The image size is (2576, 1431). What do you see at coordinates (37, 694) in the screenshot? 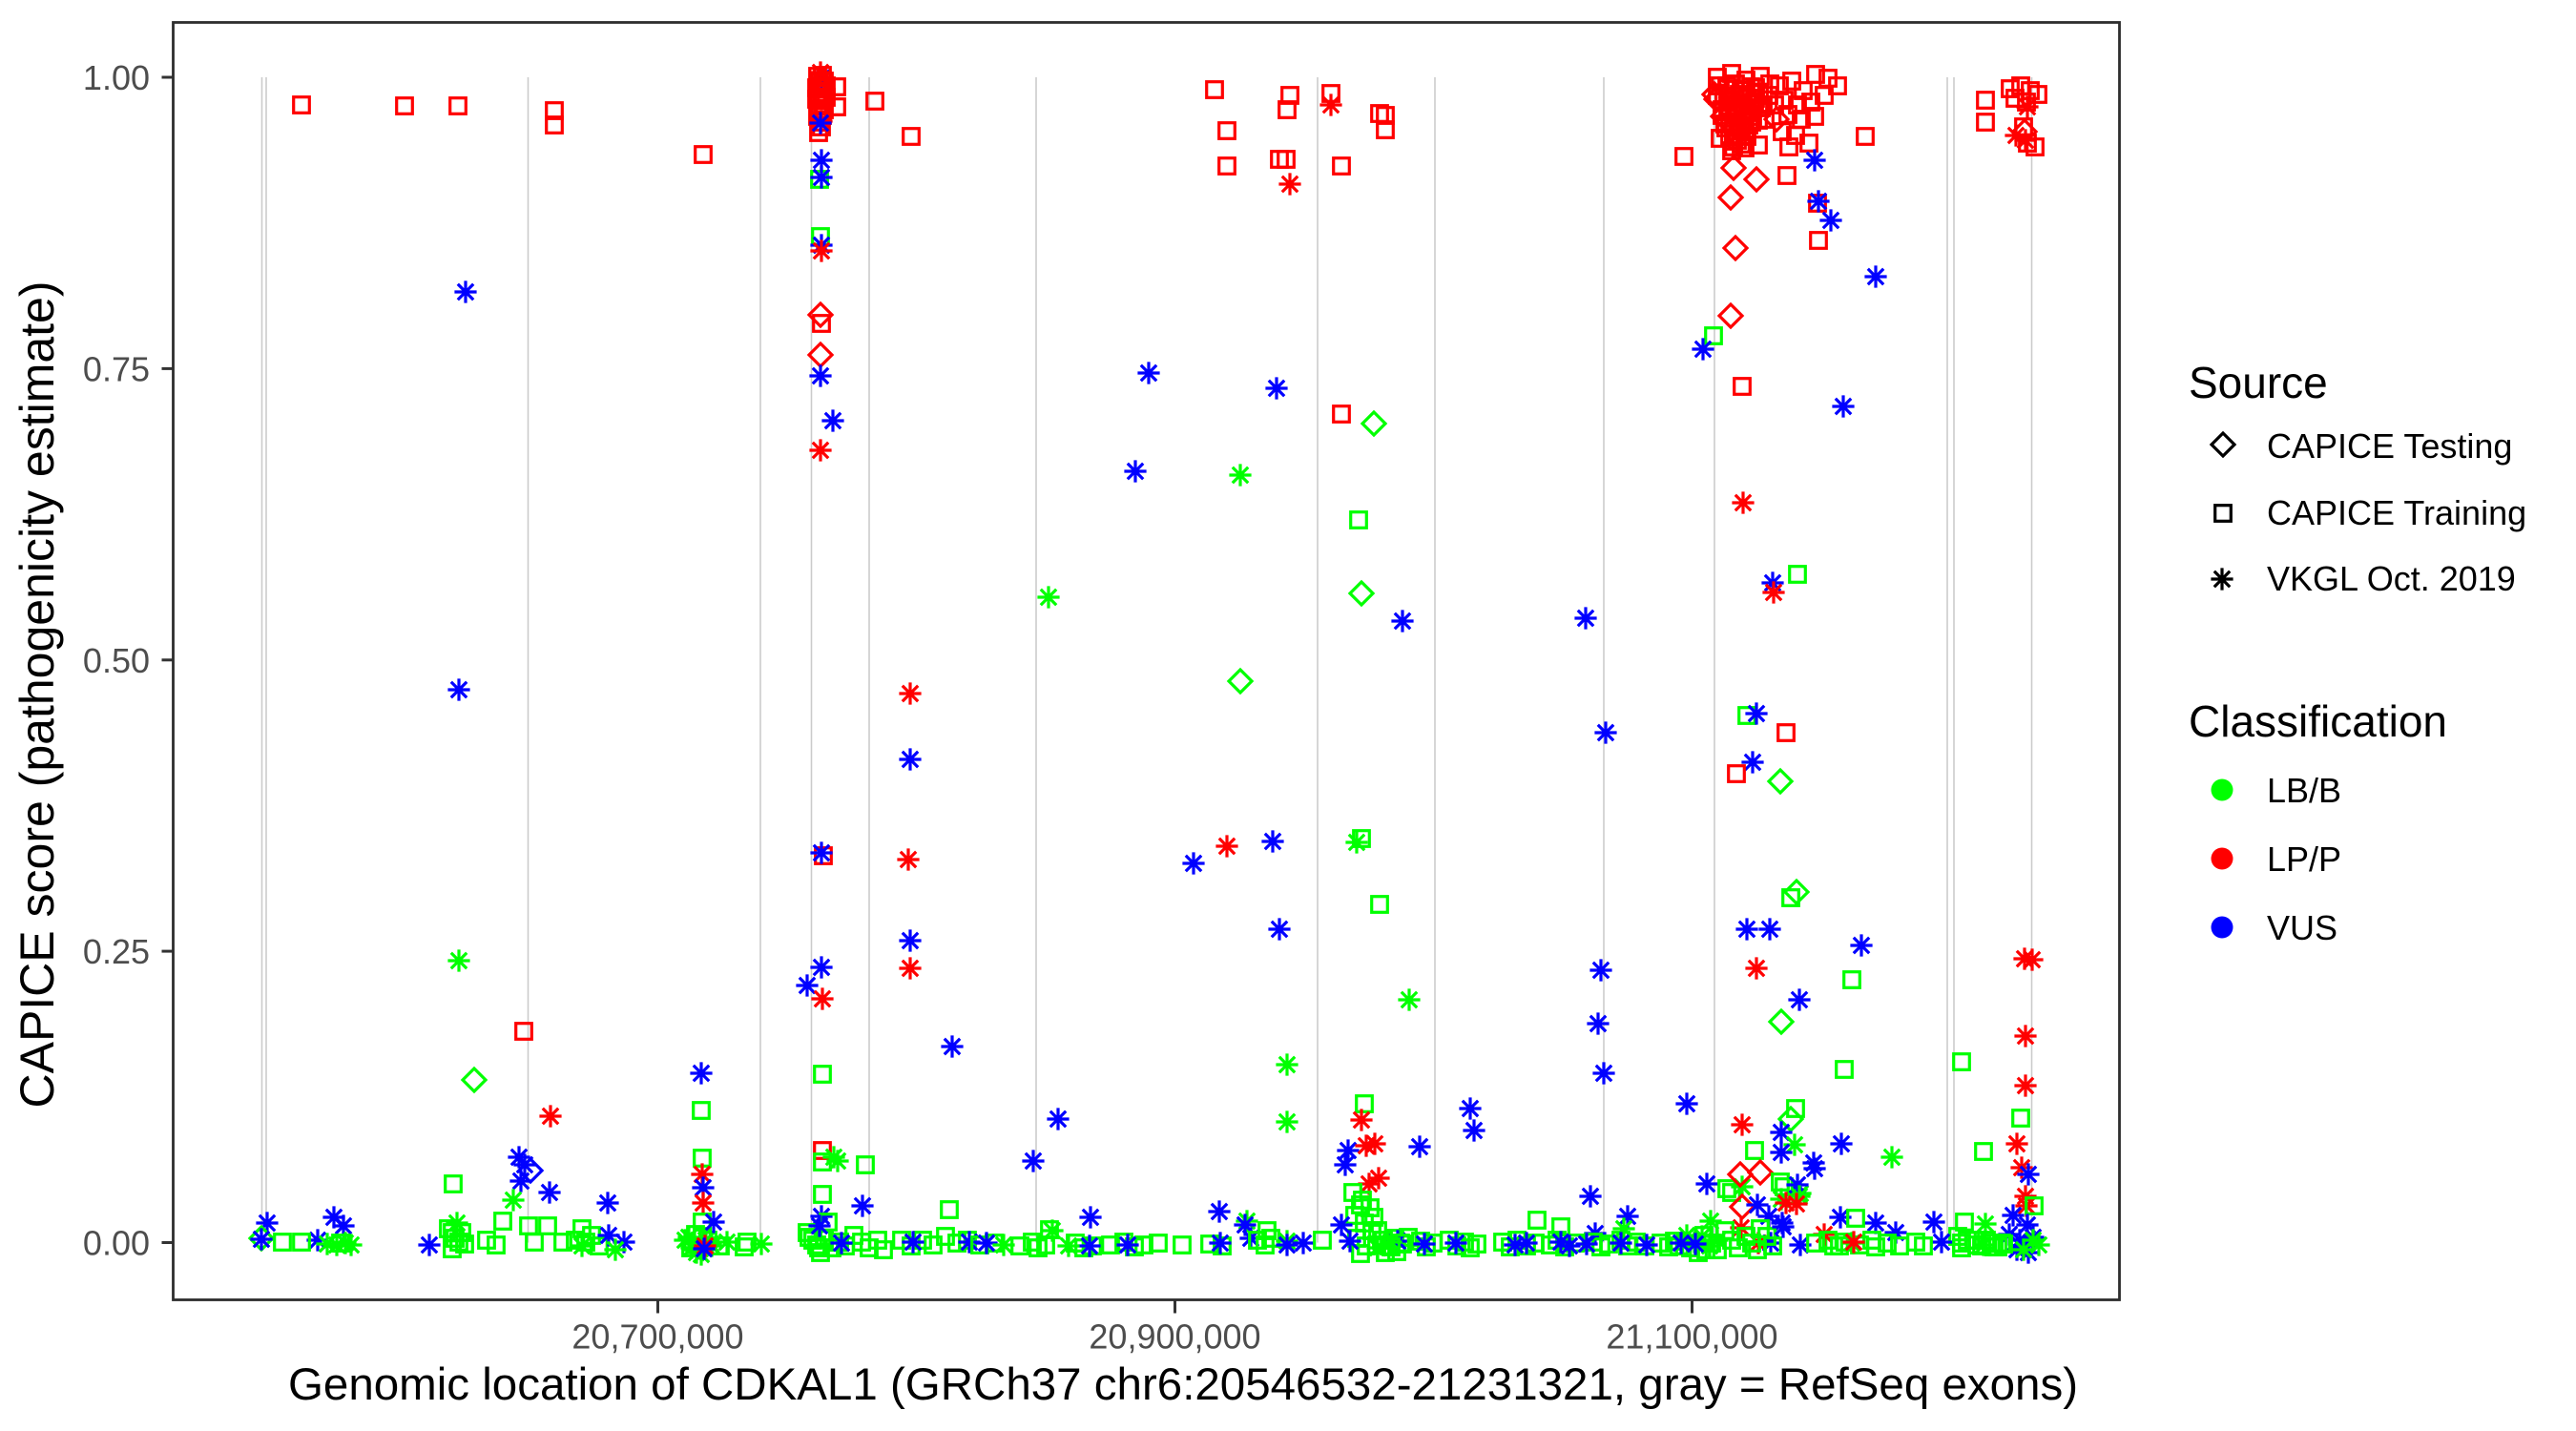
I see `svg-text:CAPICE score (pathogenicity es: CAPICE score (pathogenicity estimate)` at bounding box center [37, 694].